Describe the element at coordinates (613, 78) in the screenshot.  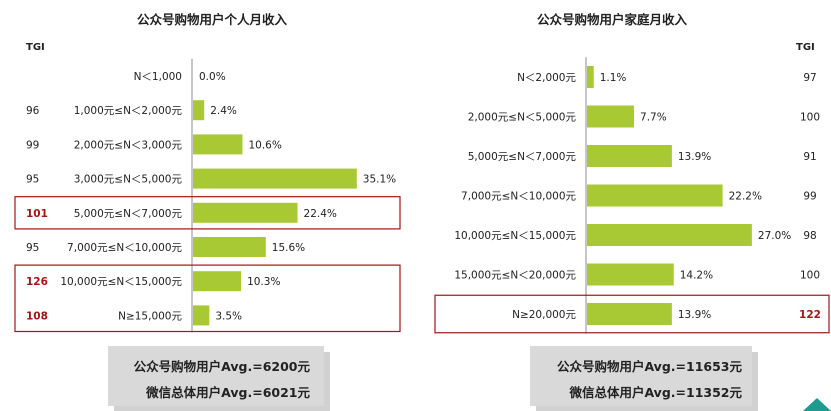
I see `right-value-label: 1.1%` at that location.